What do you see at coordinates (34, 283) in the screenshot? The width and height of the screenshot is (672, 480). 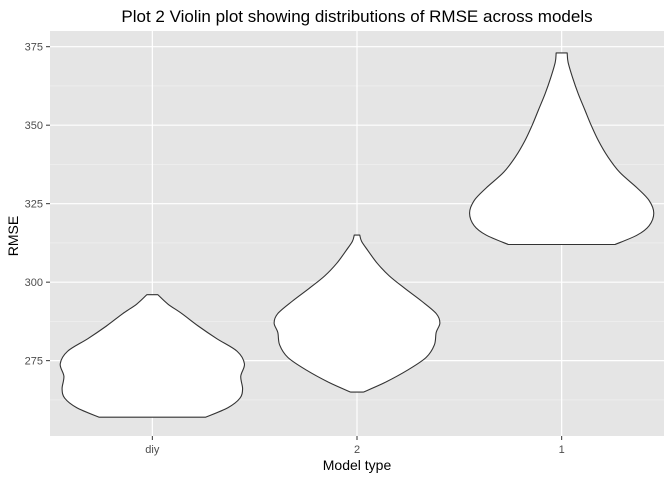 I see `y-tick-label: 300` at bounding box center [34, 283].